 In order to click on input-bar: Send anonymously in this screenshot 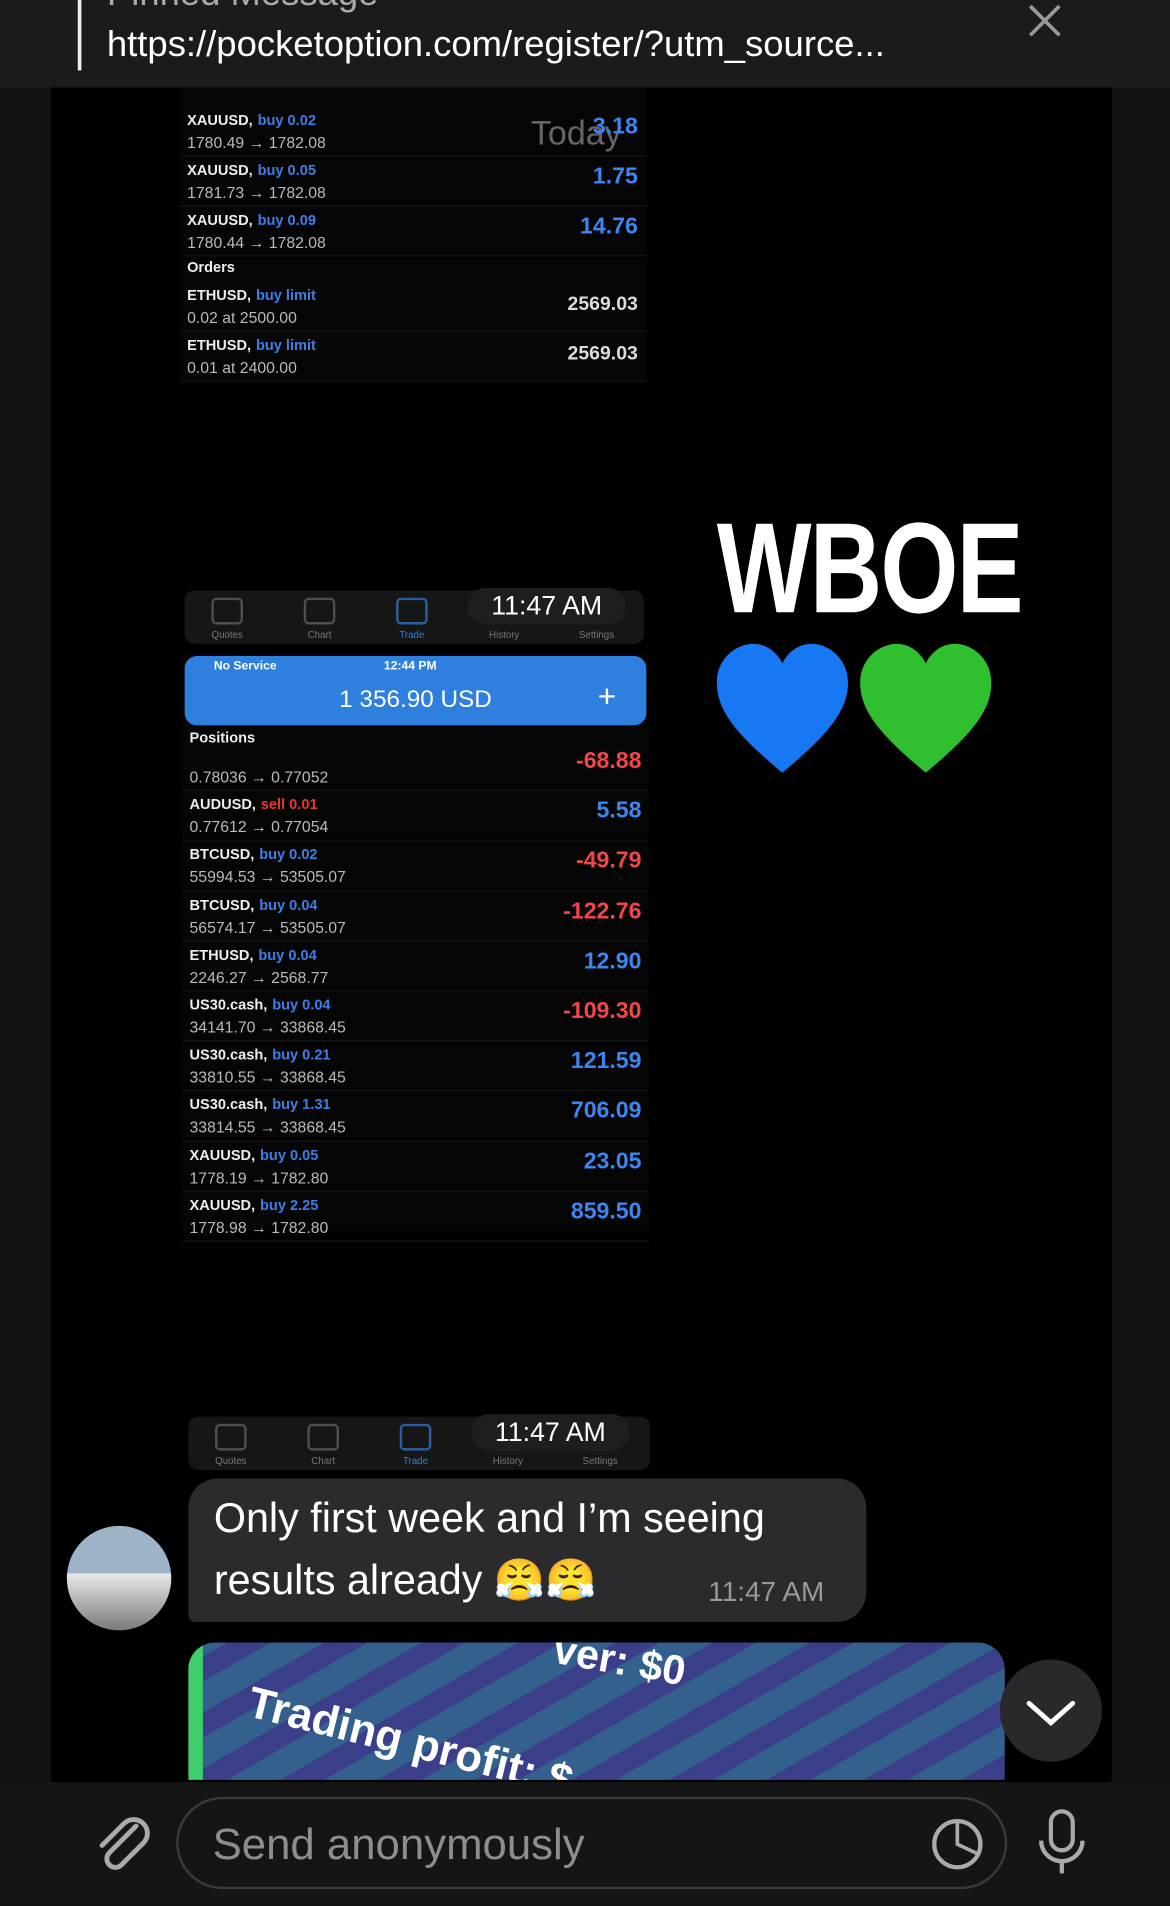, I will do `click(585, 1843)`.